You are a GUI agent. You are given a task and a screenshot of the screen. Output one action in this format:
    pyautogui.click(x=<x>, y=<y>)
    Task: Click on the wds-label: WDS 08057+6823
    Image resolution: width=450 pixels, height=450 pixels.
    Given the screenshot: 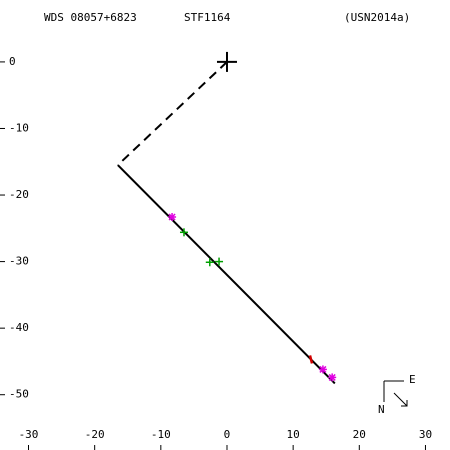 What is the action you would take?
    pyautogui.click(x=90, y=17)
    